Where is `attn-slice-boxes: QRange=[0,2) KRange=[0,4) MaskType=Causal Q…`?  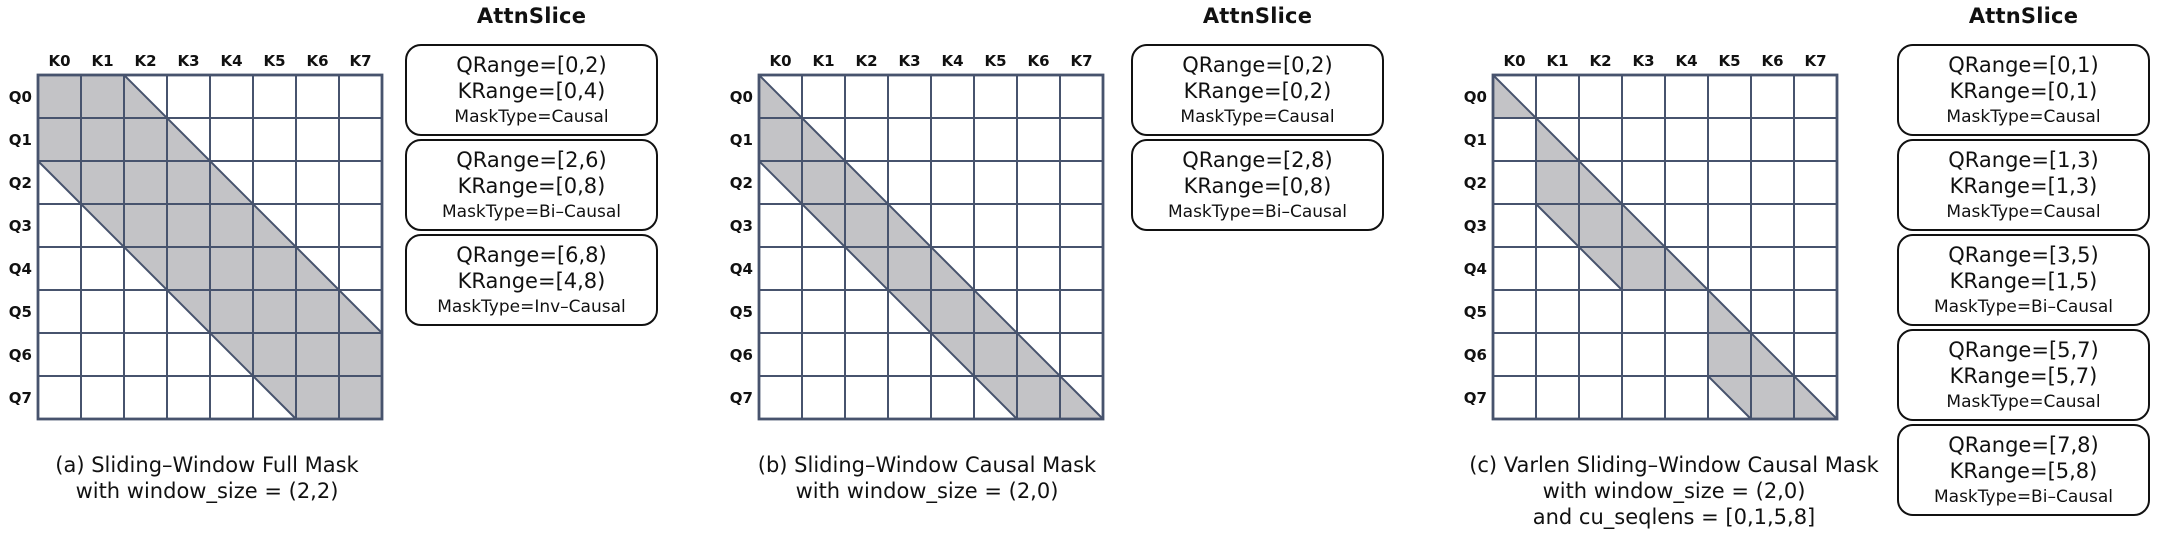 attn-slice-boxes: QRange=[0,2) KRange=[0,4) MaskType=Causal Q… is located at coordinates (531, 186).